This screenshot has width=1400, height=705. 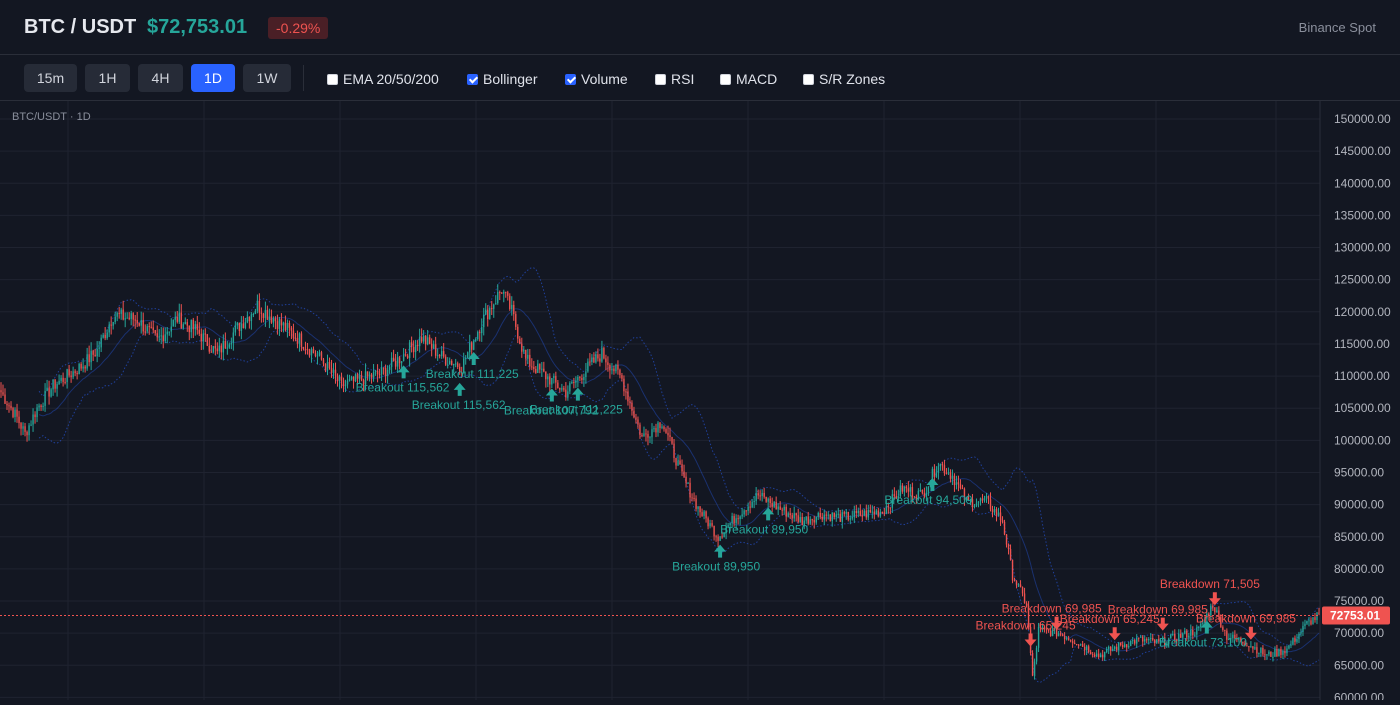 What do you see at coordinates (725, 79) in the screenshot?
I see `macd-checkbox` at bounding box center [725, 79].